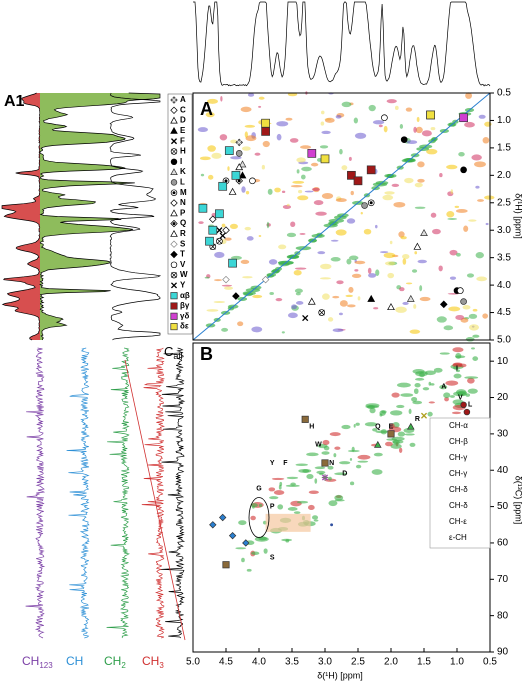 The image size is (528, 685). I want to click on y-tick-label: 5.0, so click(504, 340).